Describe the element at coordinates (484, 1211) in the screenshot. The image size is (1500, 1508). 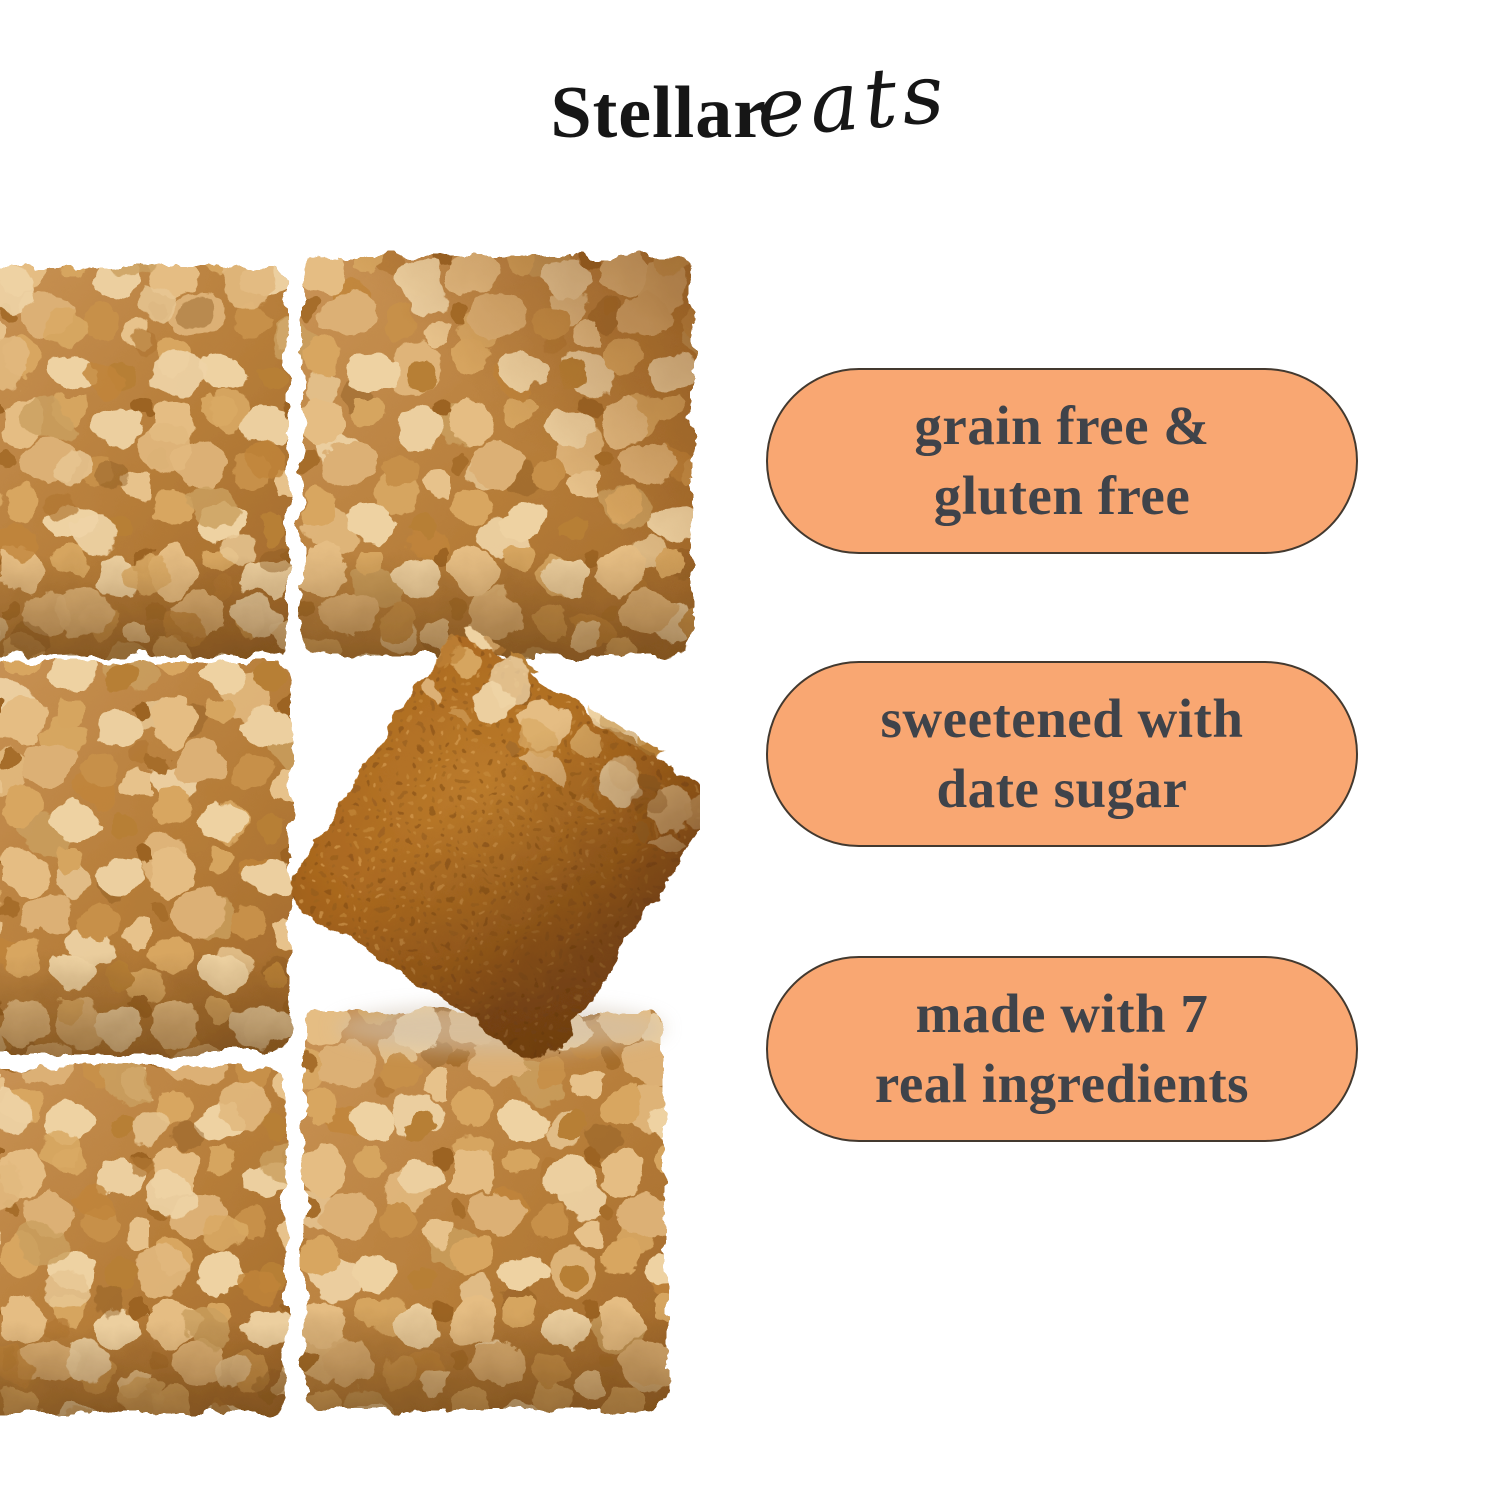
I see `cake-piece-bottom-center` at that location.